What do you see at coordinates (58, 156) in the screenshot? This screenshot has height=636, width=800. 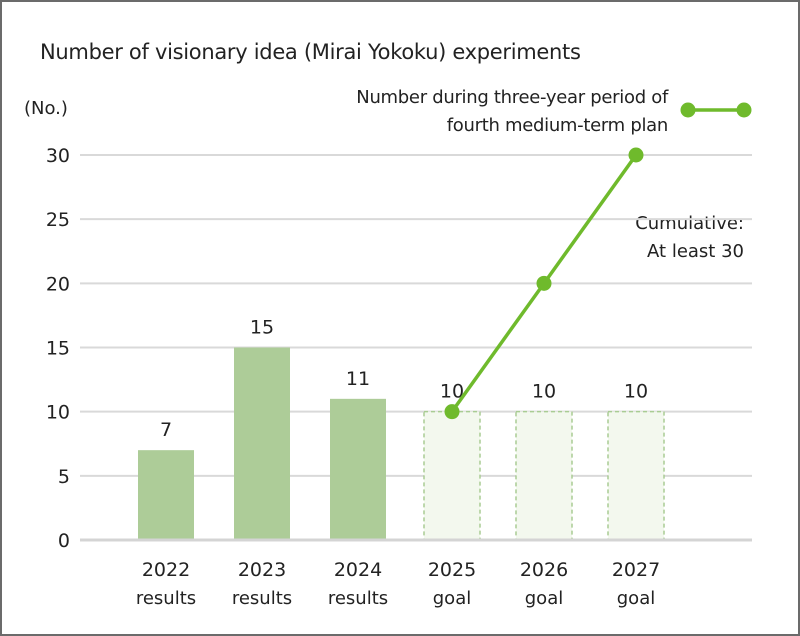 I see `y-tick-label: 30` at bounding box center [58, 156].